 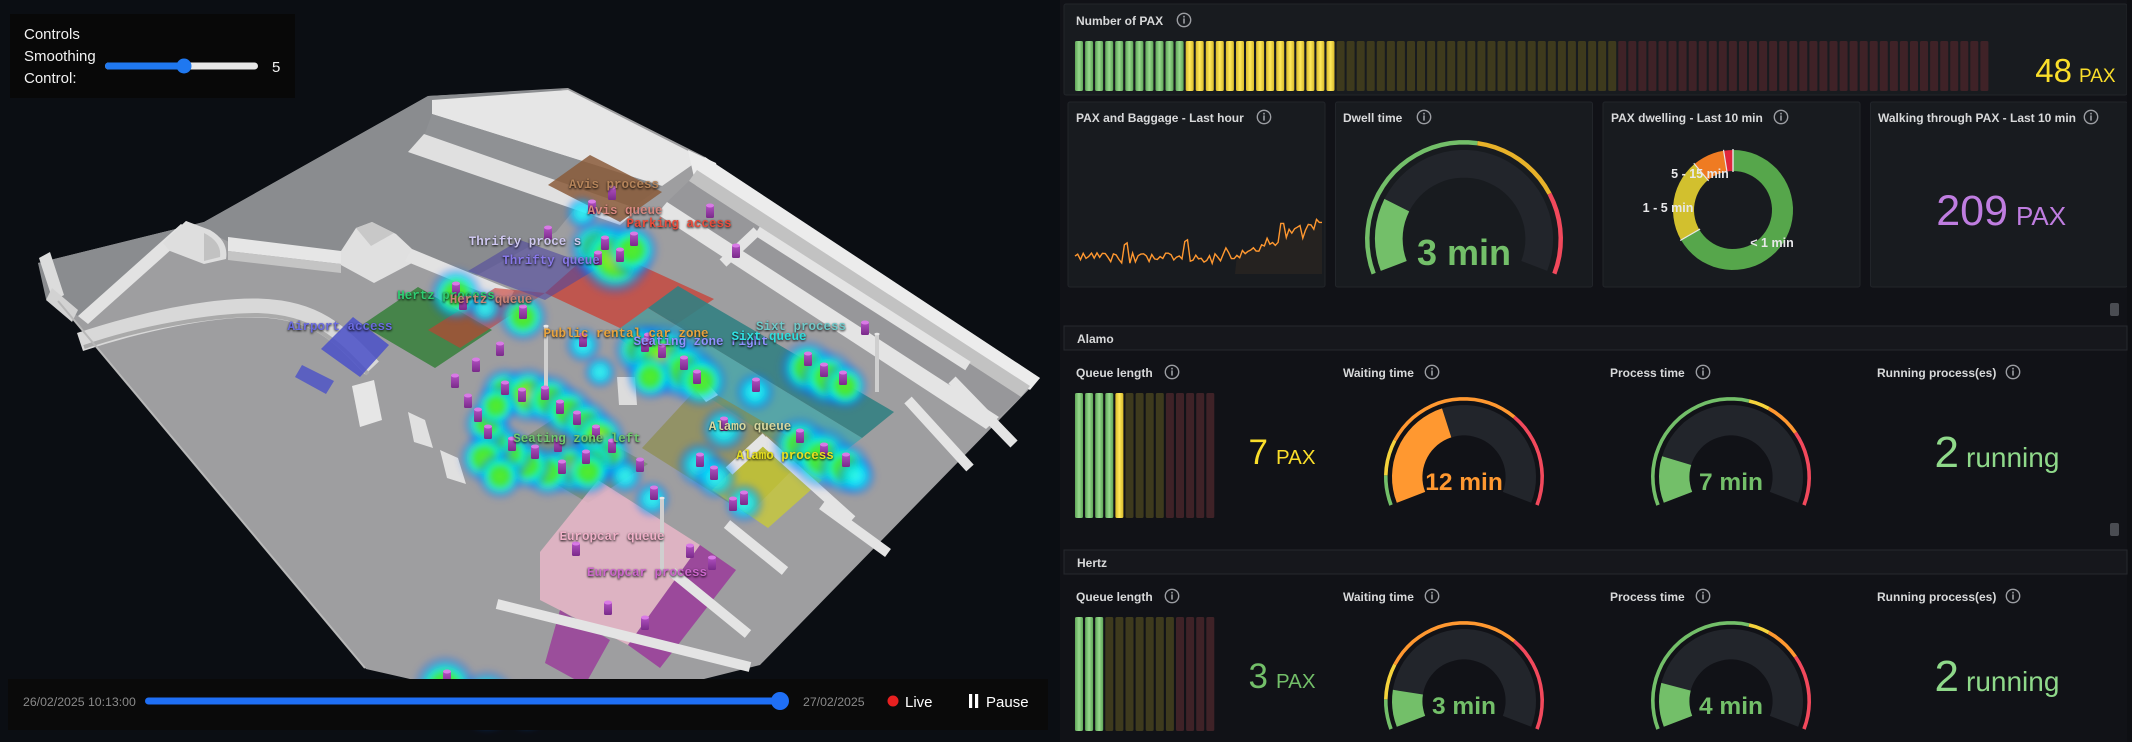 What do you see at coordinates (50, 78) in the screenshot?
I see `svg-text: Control:` at bounding box center [50, 78].